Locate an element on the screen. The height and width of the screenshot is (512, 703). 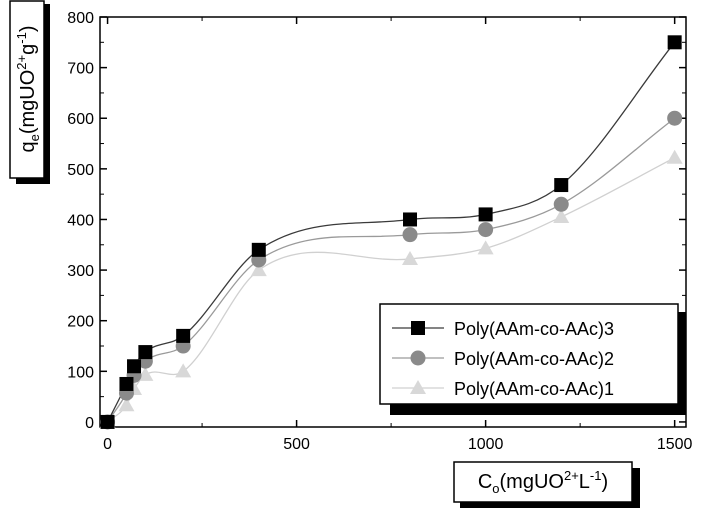
x-tick-label: 1000 is located at coordinates (486, 444).